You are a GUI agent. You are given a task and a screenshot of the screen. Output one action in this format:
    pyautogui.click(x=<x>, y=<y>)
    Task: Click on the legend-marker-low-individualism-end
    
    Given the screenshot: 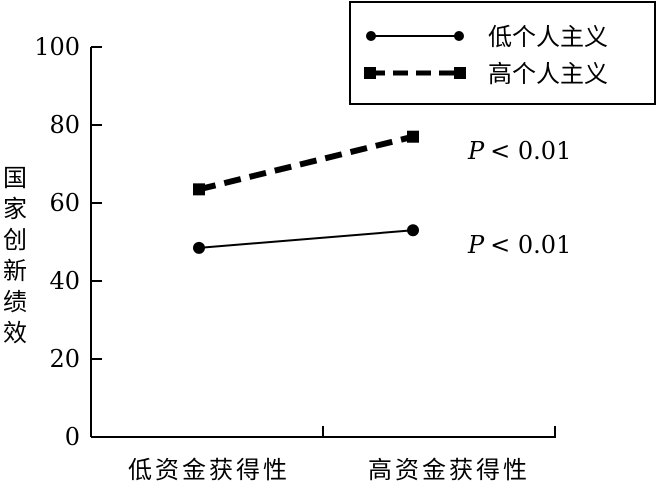 What is the action you would take?
    pyautogui.click(x=459, y=36)
    